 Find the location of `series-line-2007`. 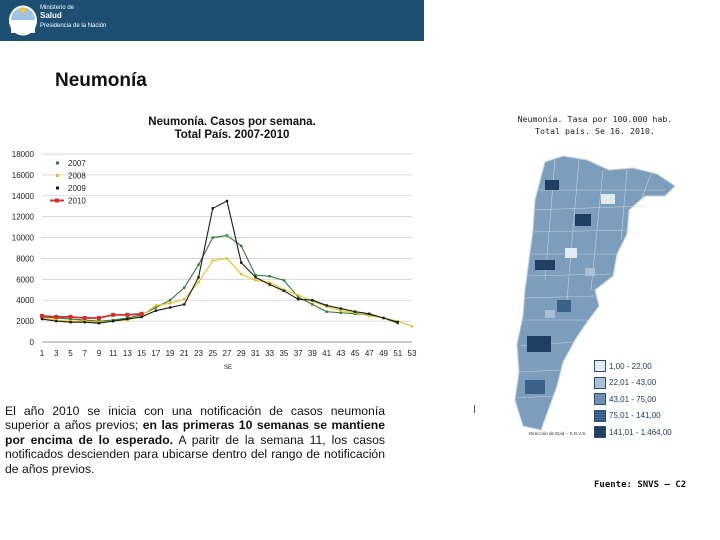

series-line-2007 is located at coordinates (219, 279).